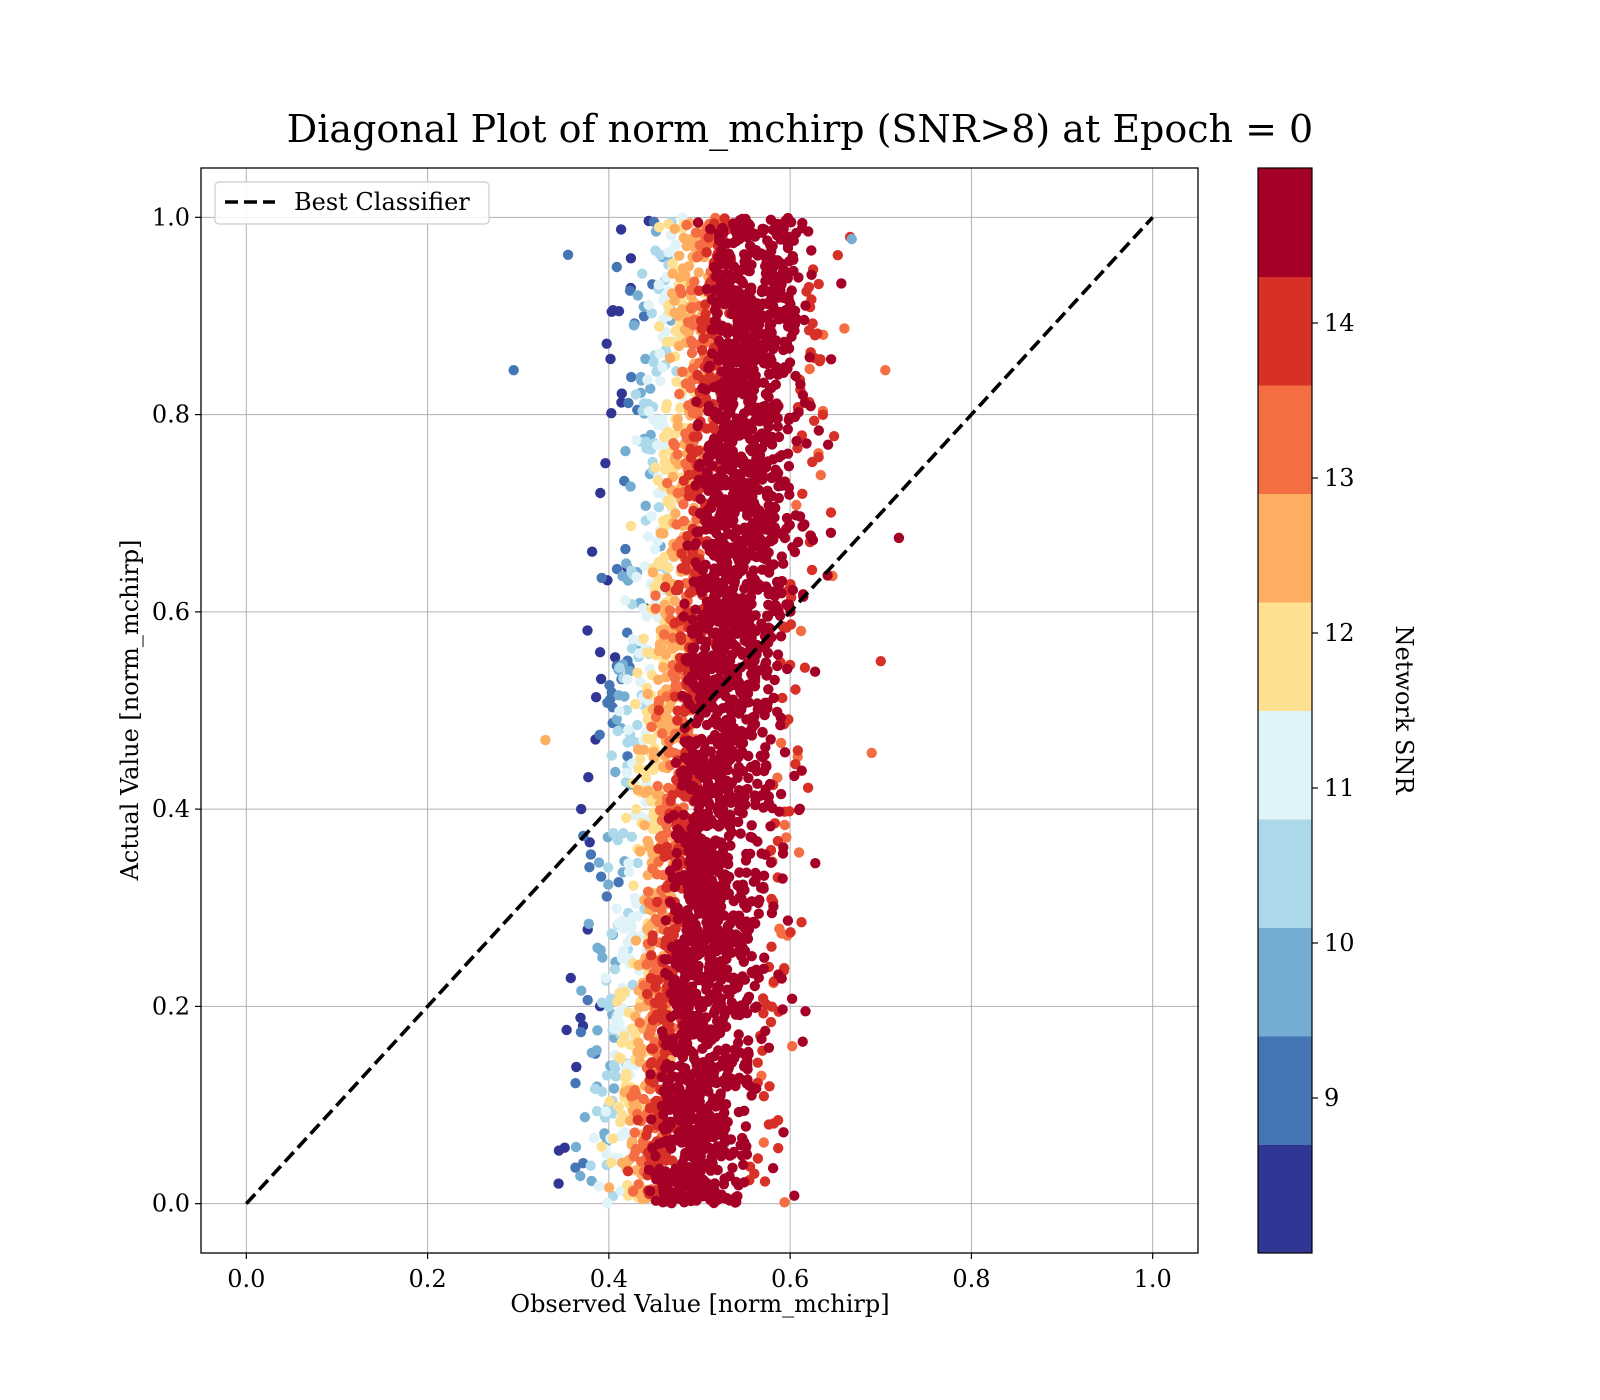 The height and width of the screenshot is (1400, 1600). What do you see at coordinates (171, 612) in the screenshot?
I see `y-tick-label: 0.6` at bounding box center [171, 612].